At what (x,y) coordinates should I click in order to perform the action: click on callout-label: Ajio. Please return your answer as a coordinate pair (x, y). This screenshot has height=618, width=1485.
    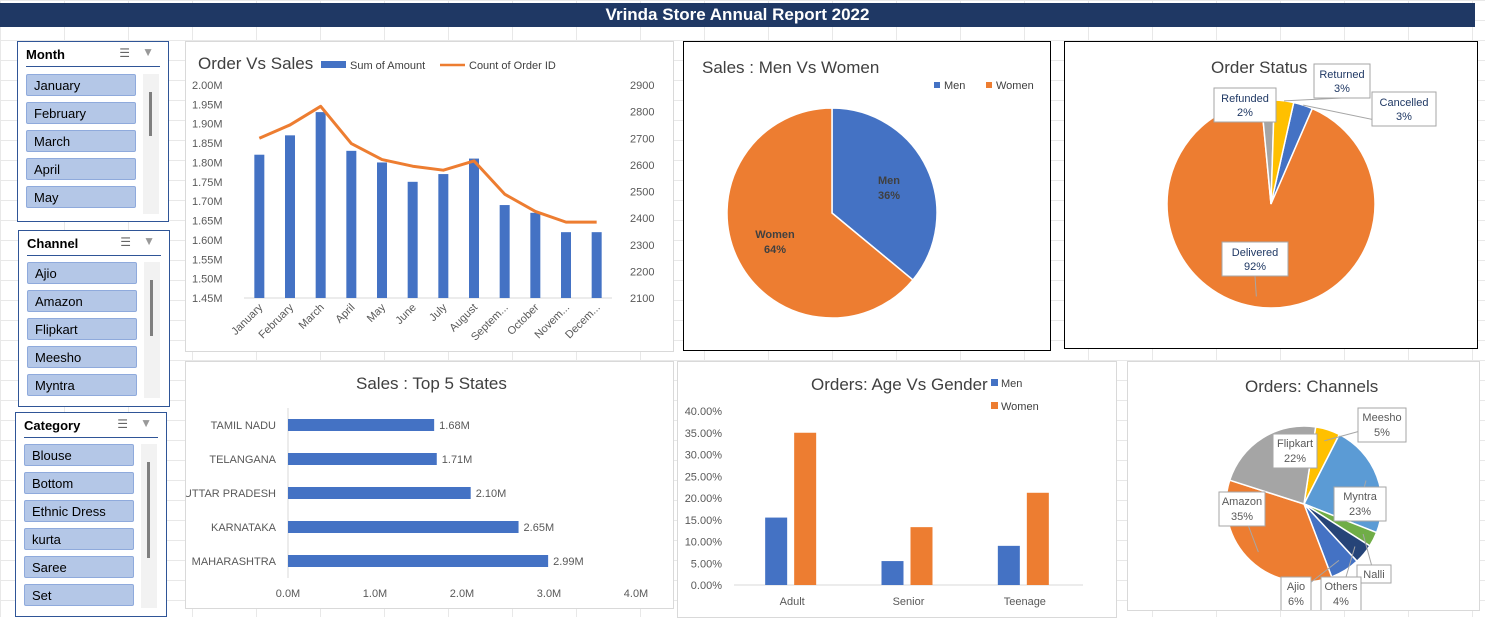
    Looking at the image, I should click on (1296, 587).